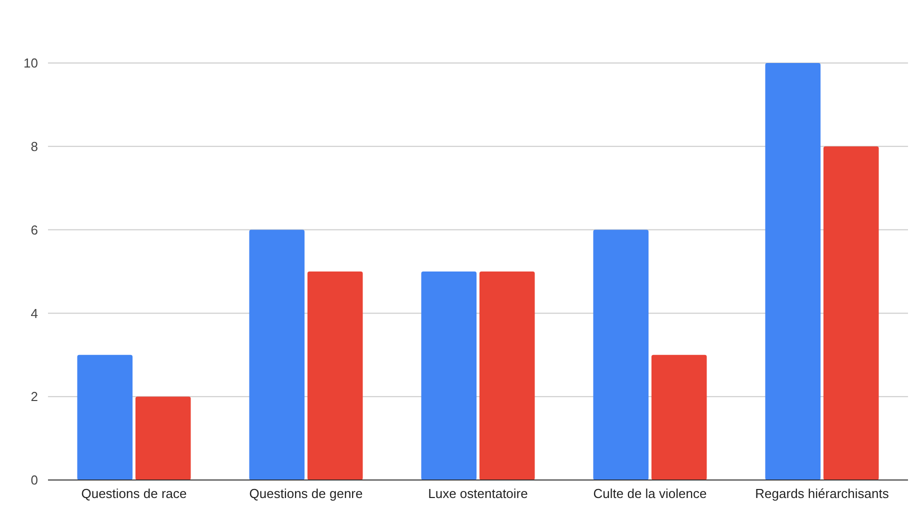 The width and height of the screenshot is (920, 513). Describe the element at coordinates (34, 480) in the screenshot. I see `y-tick-label: 0` at that location.